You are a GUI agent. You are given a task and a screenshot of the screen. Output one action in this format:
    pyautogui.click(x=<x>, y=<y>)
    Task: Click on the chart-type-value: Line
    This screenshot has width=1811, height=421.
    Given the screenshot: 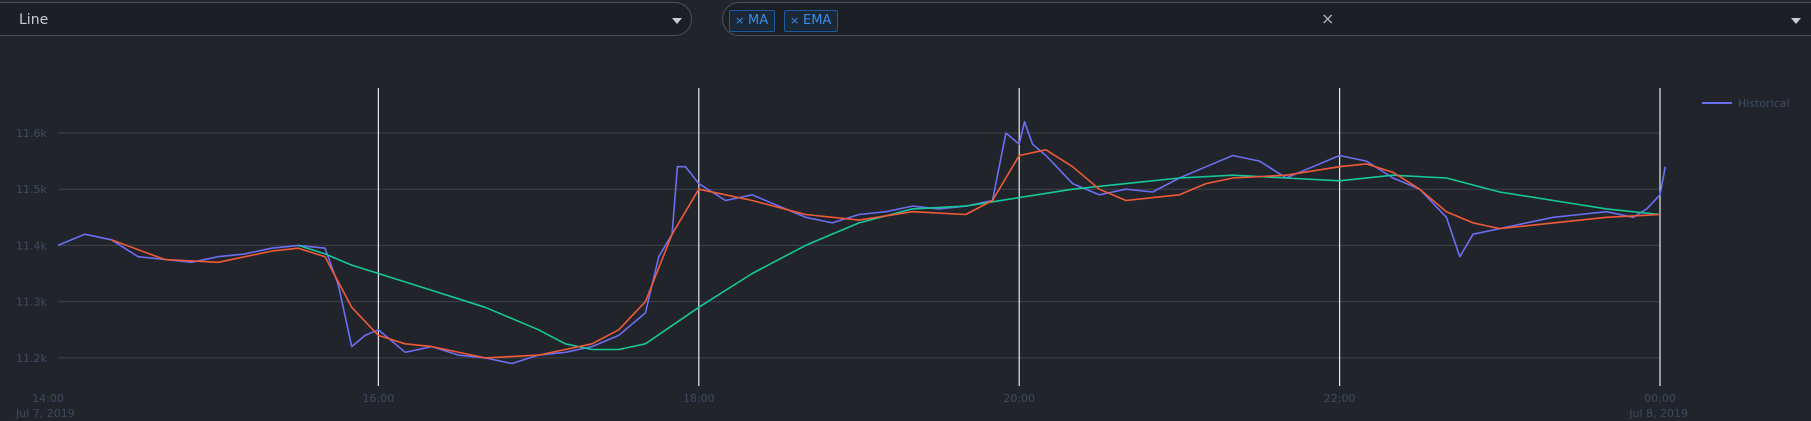 What is the action you would take?
    pyautogui.click(x=34, y=20)
    